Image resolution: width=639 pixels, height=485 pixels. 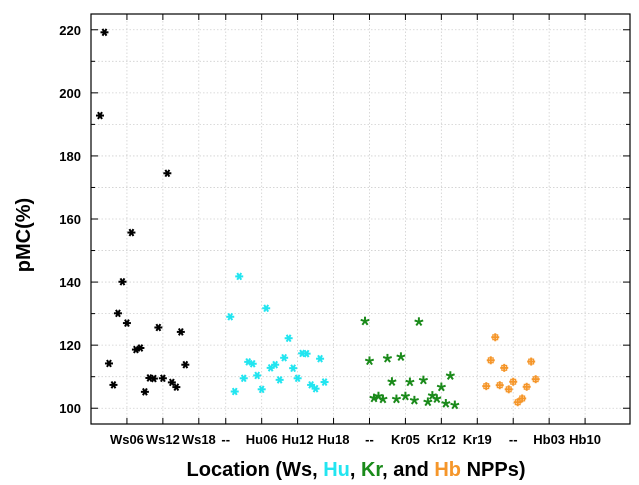 What do you see at coordinates (255, 470) in the screenshot?
I see `x-axis-label-part: Location (Ws,` at bounding box center [255, 470].